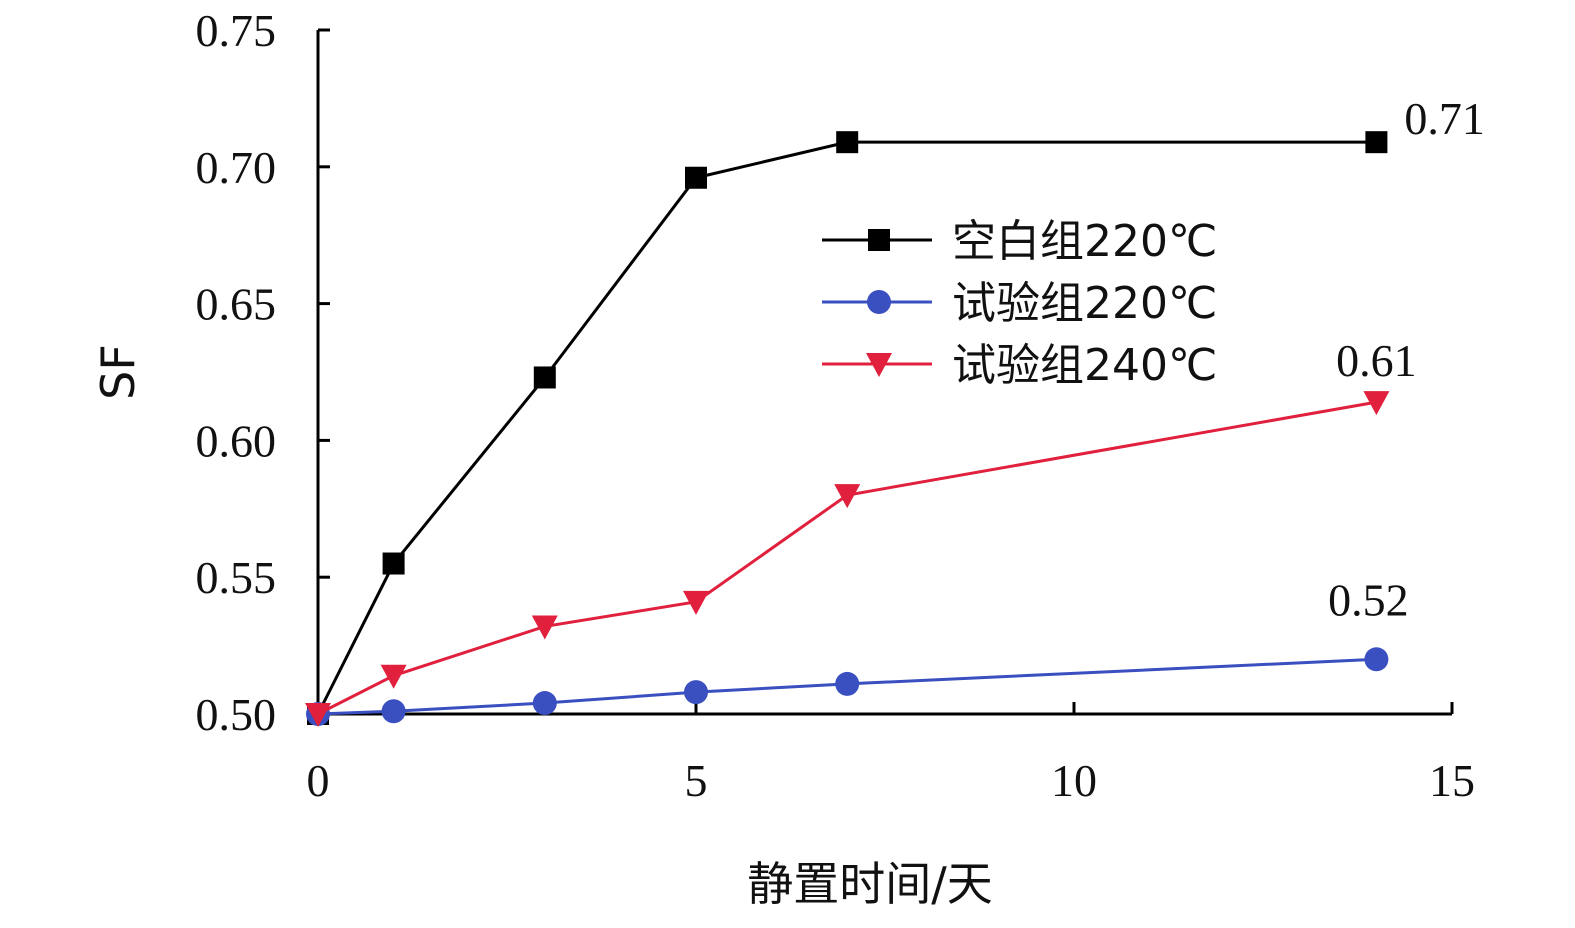 The height and width of the screenshot is (928, 1575). Describe the element at coordinates (236, 30) in the screenshot. I see `y-tick-label: 0.75` at that location.